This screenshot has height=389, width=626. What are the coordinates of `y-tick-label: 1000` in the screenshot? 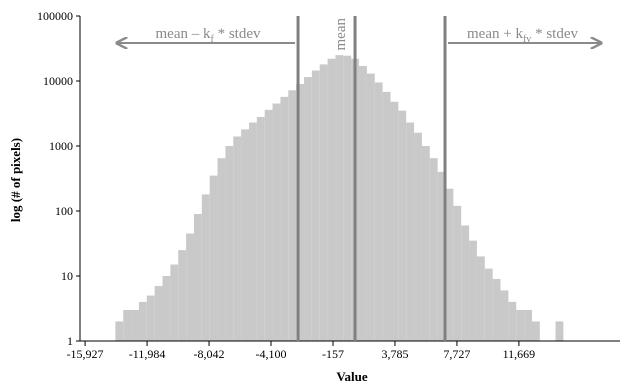 It's located at (61, 146).